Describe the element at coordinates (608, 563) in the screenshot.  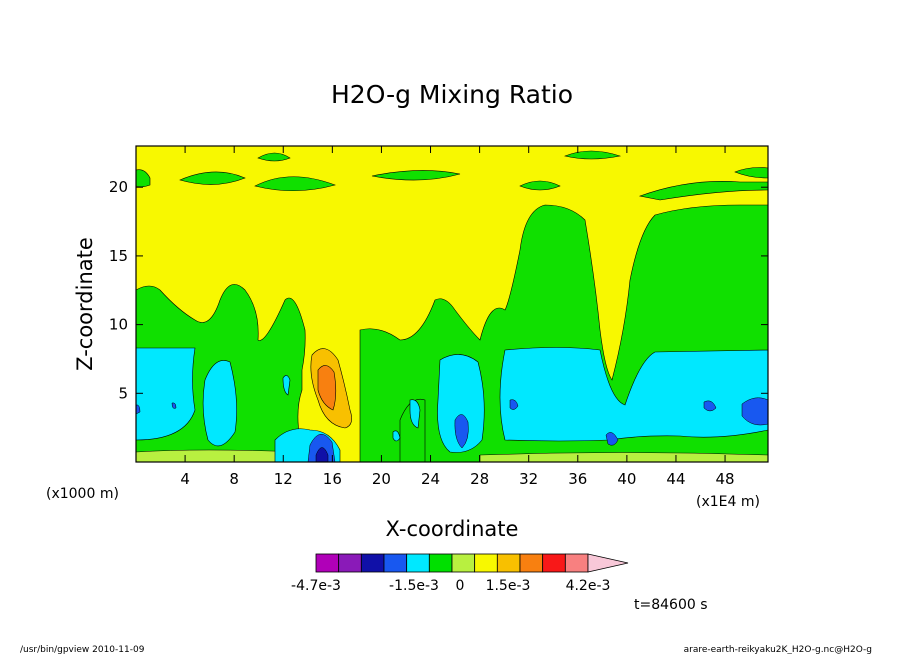
I see `colorbar-extension-arrow` at that location.